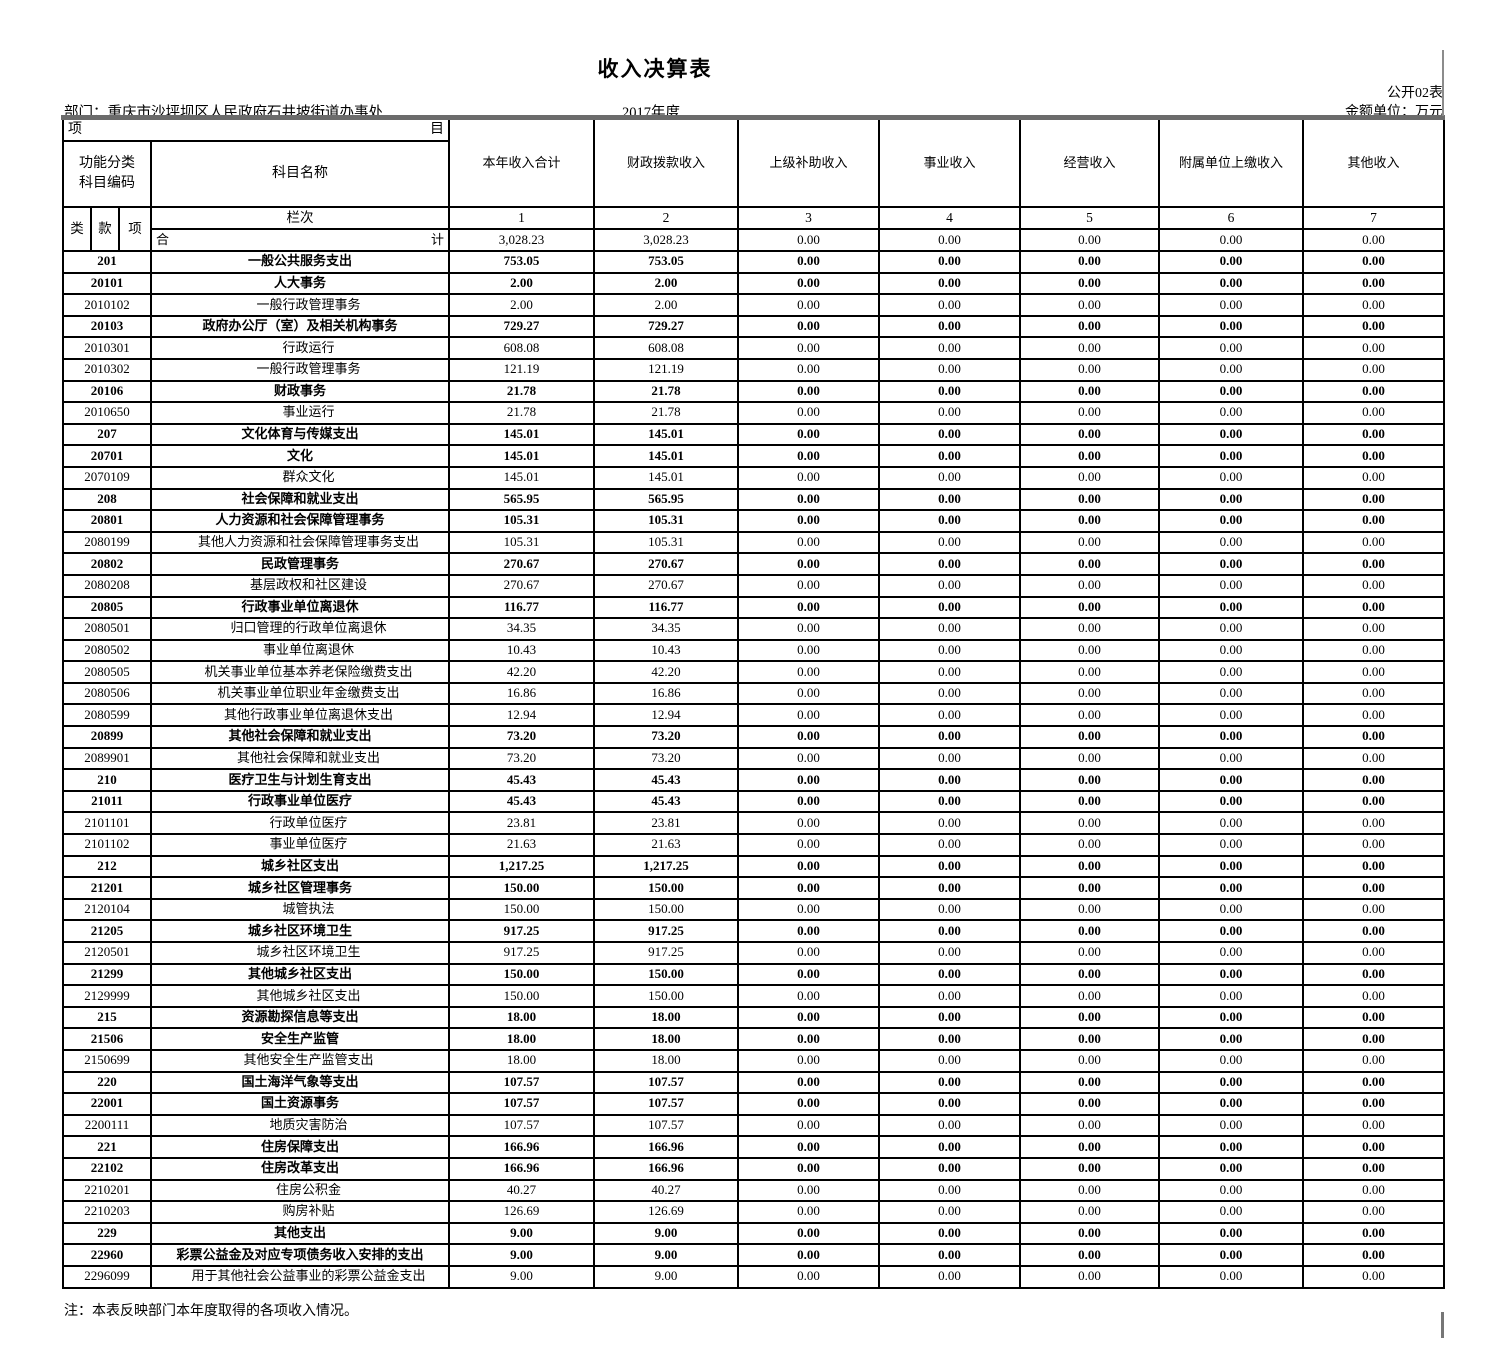 Image resolution: width=1497 pixels, height=1357 pixels. I want to click on row-subject-name: 购房补贴, so click(300, 1212).